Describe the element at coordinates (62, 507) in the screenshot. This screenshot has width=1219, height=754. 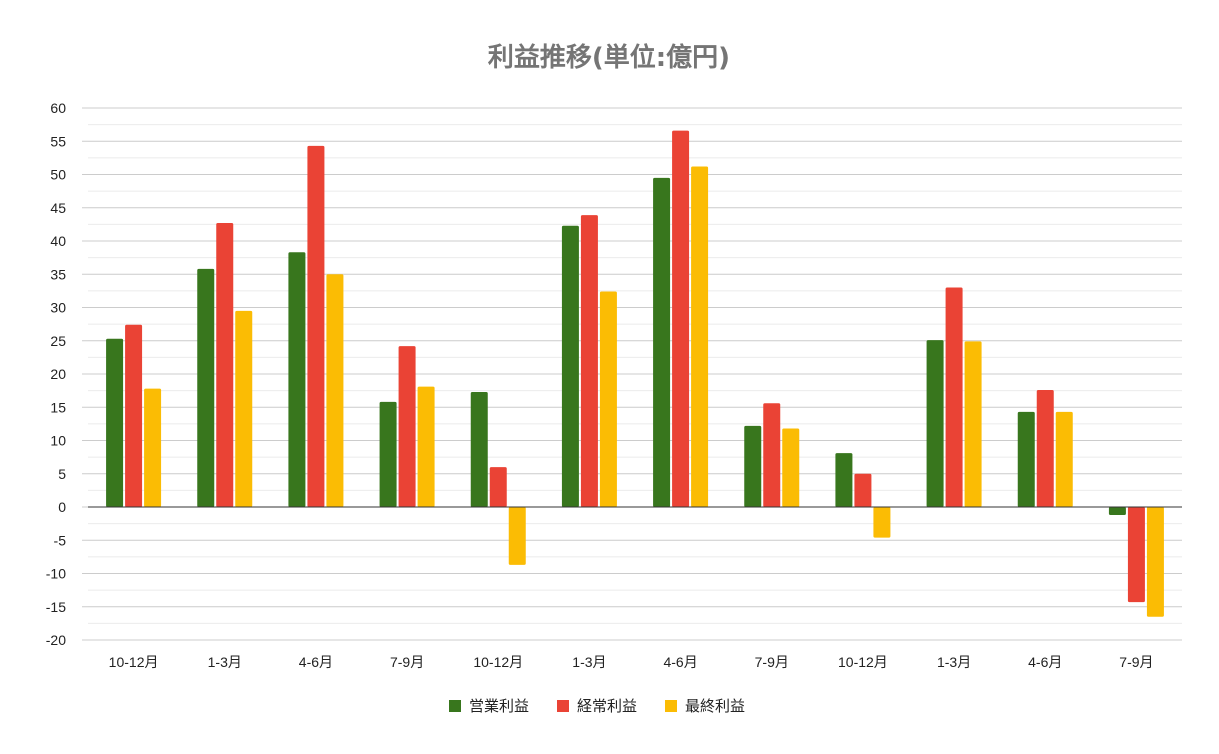
I see `y-tick-label: 0` at that location.